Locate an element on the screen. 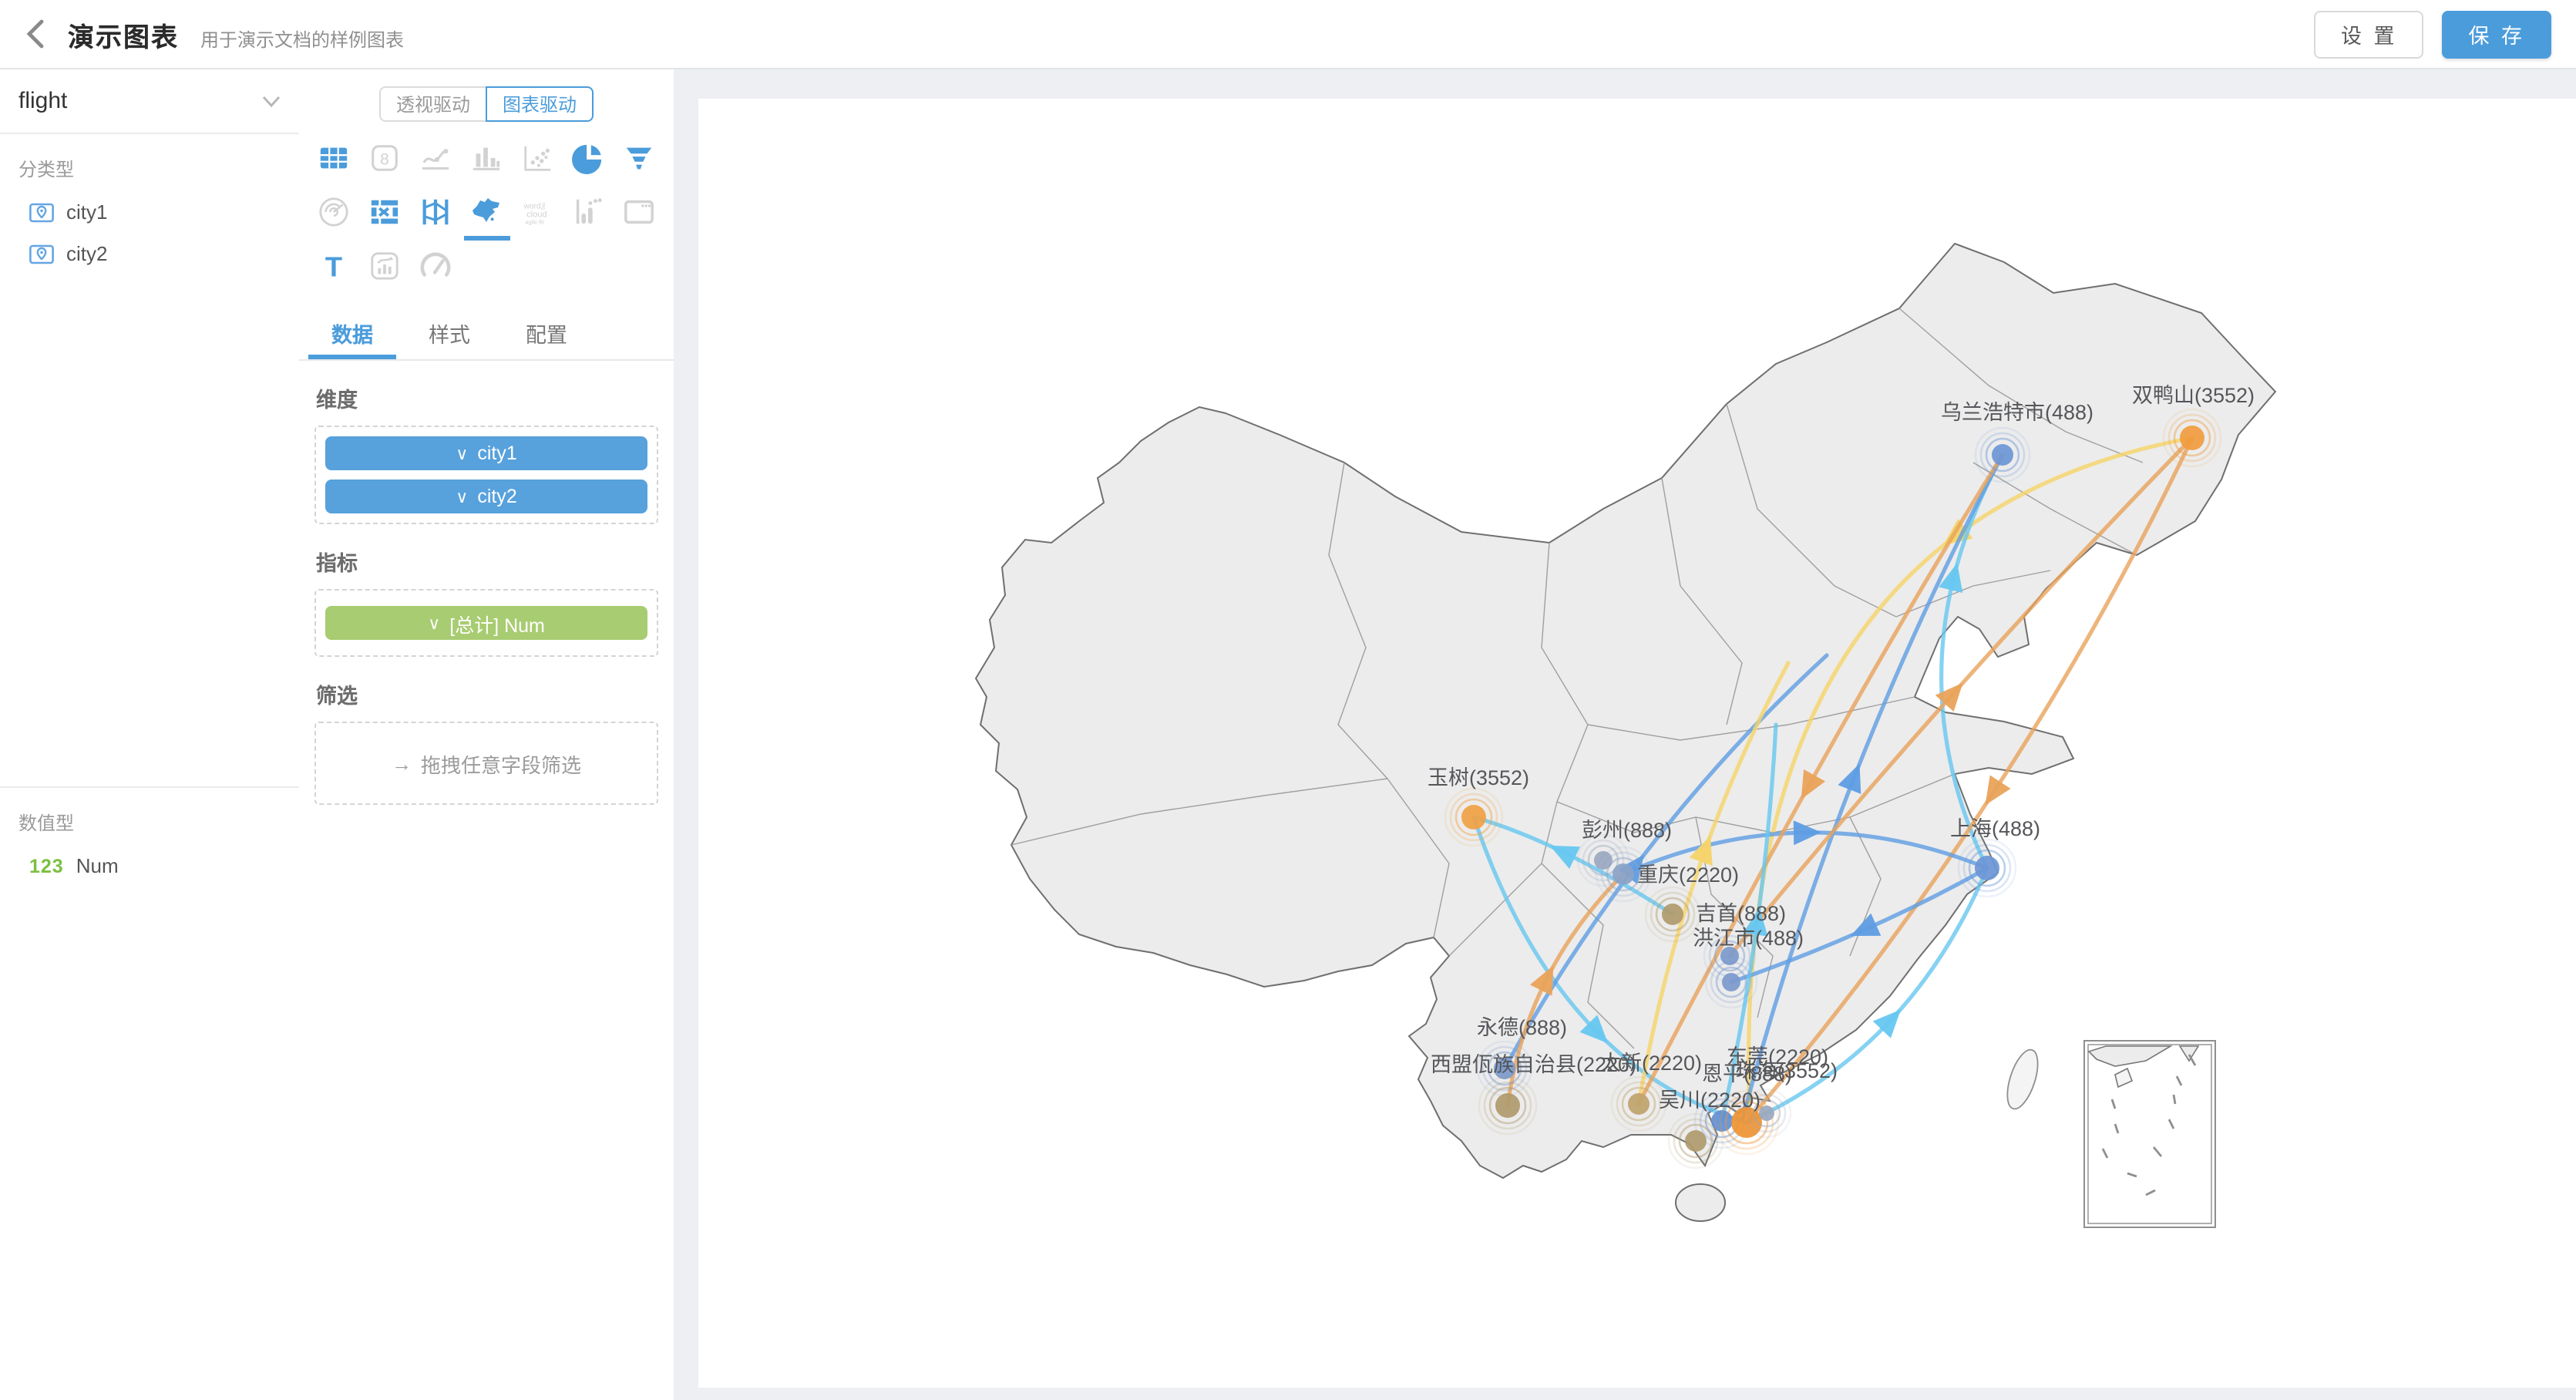 Image resolution: width=2576 pixels, height=1400 pixels. field-sidebar: flight 分类型 city1 city2 数值型 123 Num is located at coordinates (150, 734).